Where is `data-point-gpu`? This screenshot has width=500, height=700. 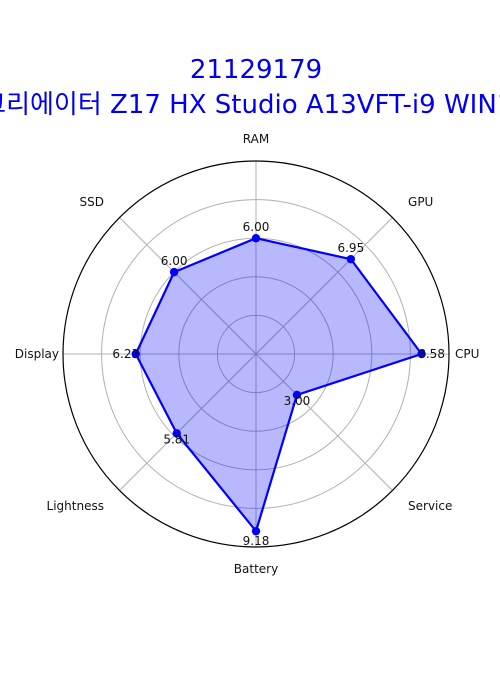 data-point-gpu is located at coordinates (351, 259).